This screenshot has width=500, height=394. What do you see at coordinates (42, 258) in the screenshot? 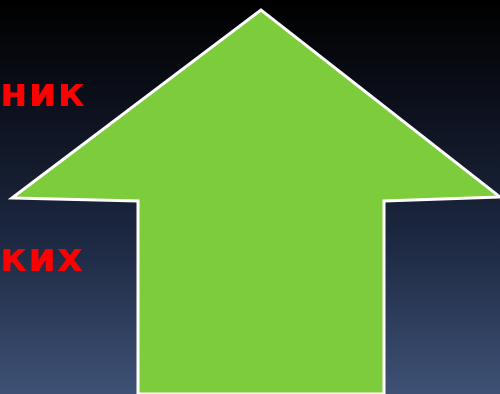
I see `slide-text-line-2: ких` at bounding box center [42, 258].